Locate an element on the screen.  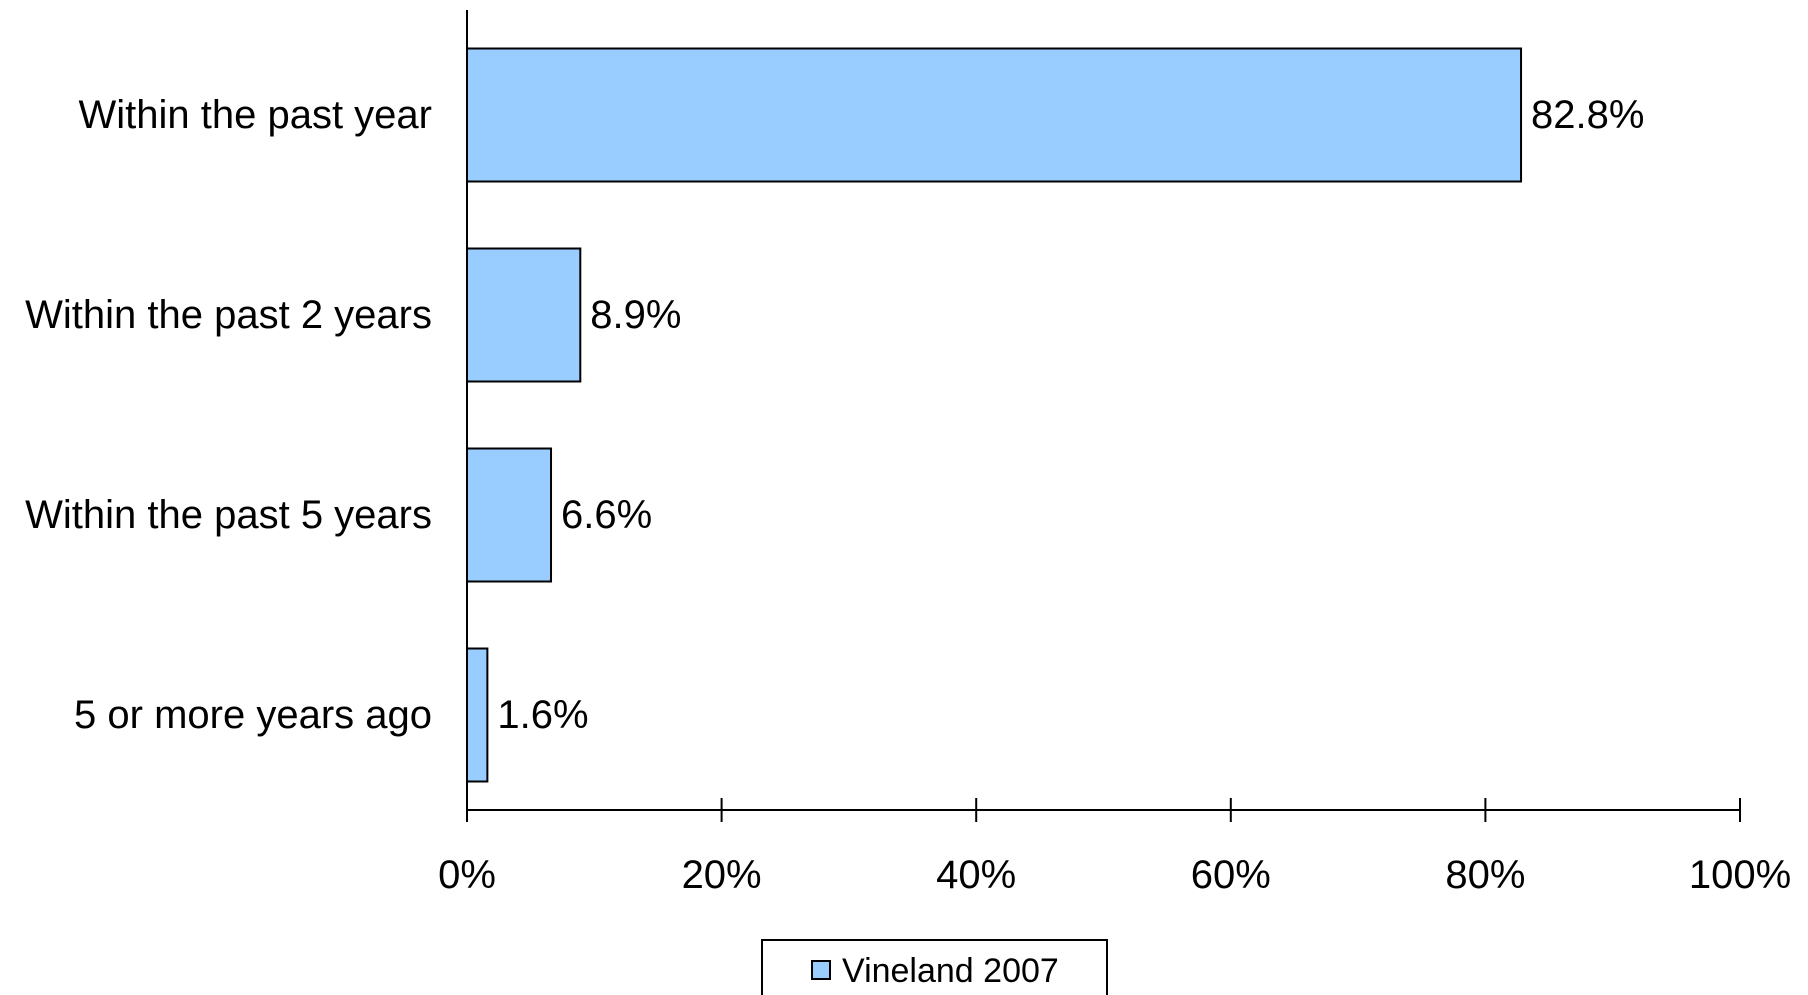
x-tick-label-2: 20% is located at coordinates (722, 875).